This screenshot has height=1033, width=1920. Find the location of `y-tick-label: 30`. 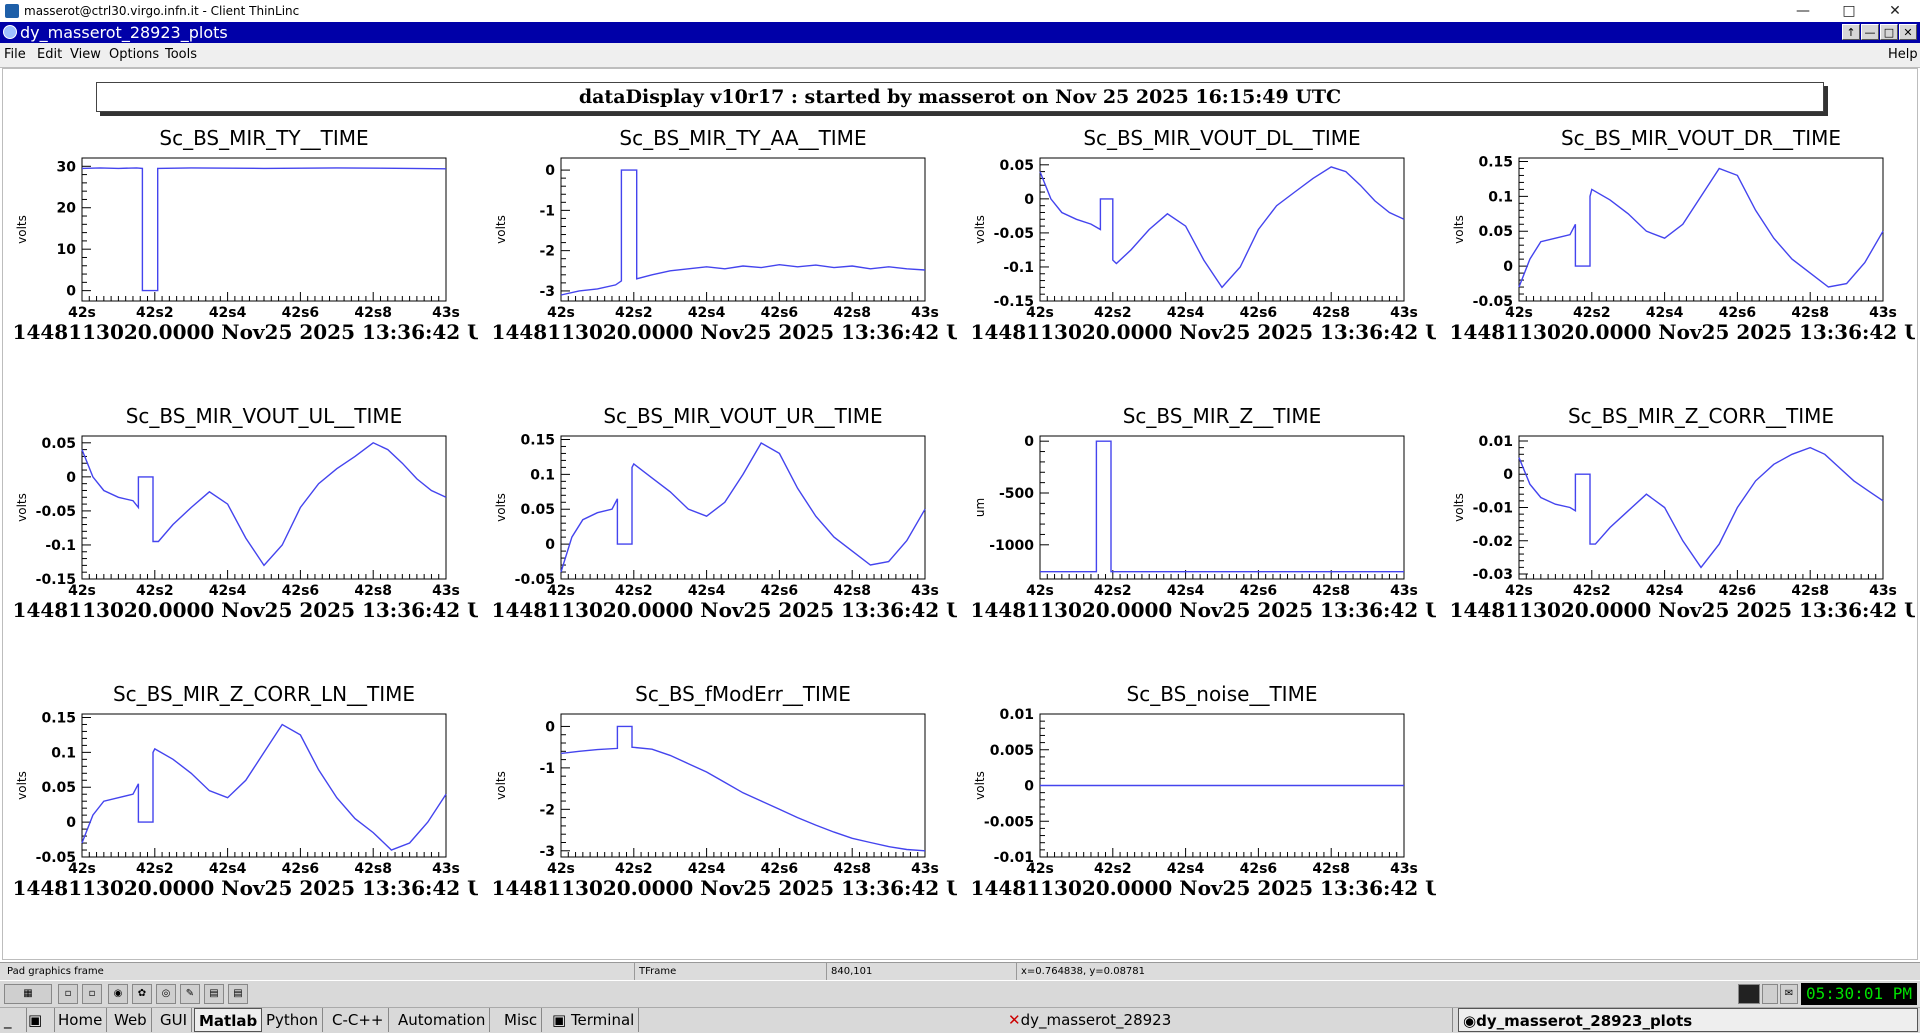

y-tick-label: 30 is located at coordinates (67, 167).